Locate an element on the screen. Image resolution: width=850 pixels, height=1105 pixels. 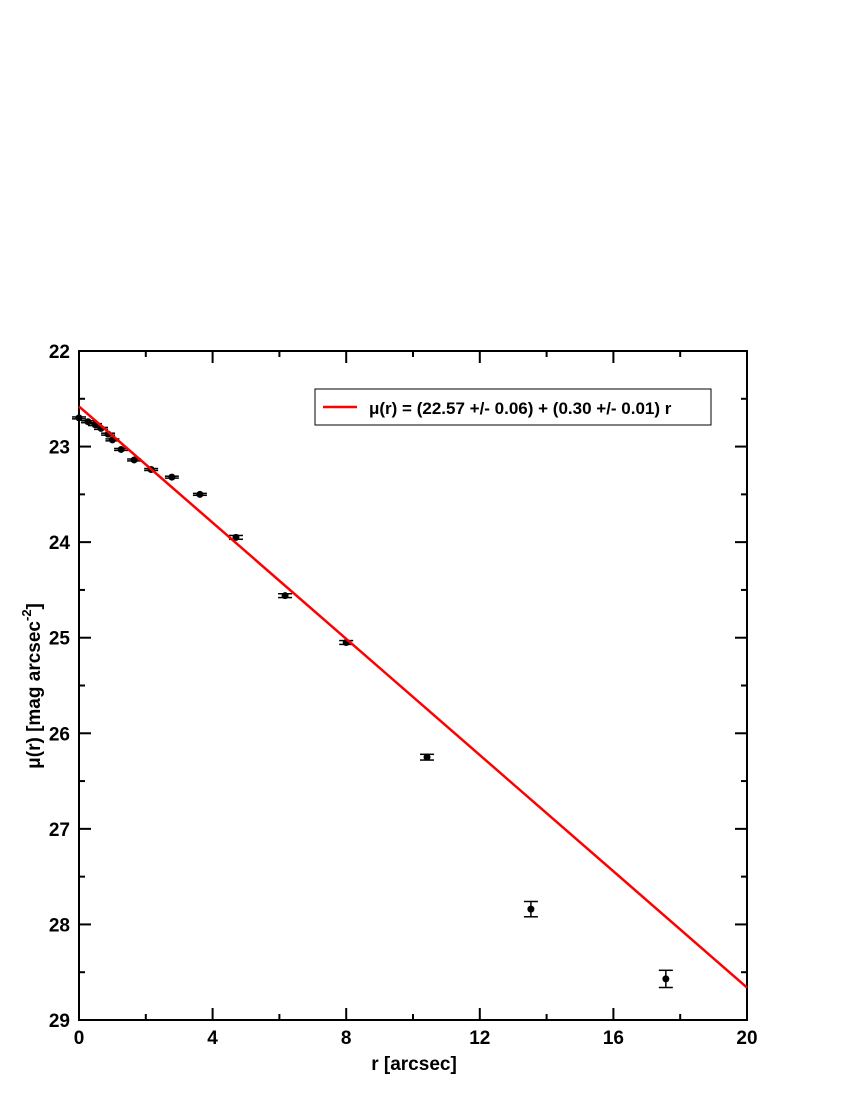
x-tick-label: 8 is located at coordinates (346, 1038).